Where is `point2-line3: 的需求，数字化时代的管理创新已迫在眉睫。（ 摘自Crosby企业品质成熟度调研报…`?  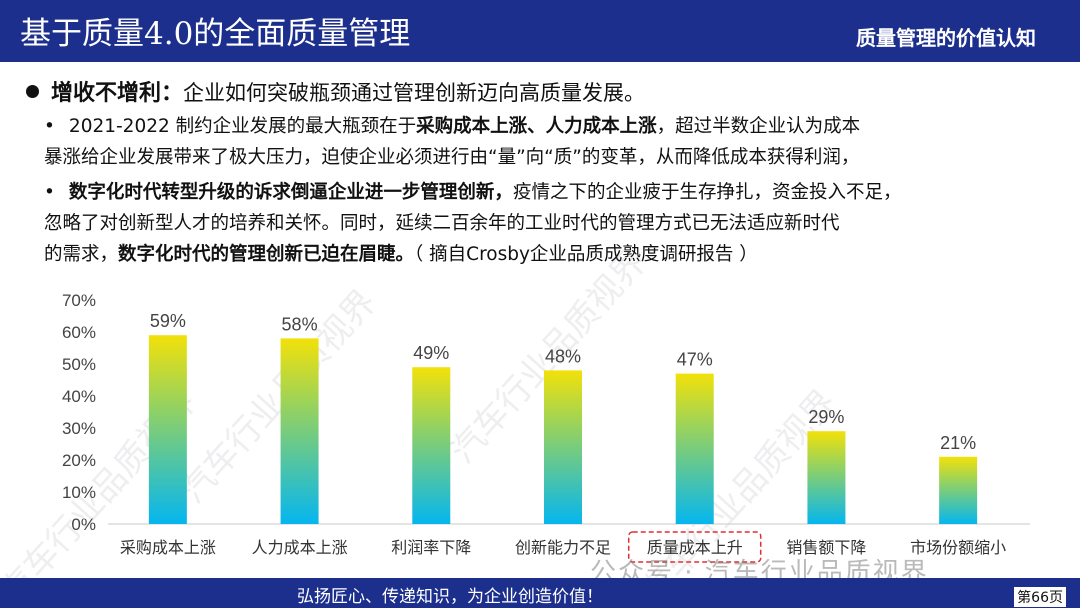 point2-line3: 的需求，数字化时代的管理创新已迫在眉睫。（ 摘自Crosby企业品质成熟度调研报… is located at coordinates (401, 254).